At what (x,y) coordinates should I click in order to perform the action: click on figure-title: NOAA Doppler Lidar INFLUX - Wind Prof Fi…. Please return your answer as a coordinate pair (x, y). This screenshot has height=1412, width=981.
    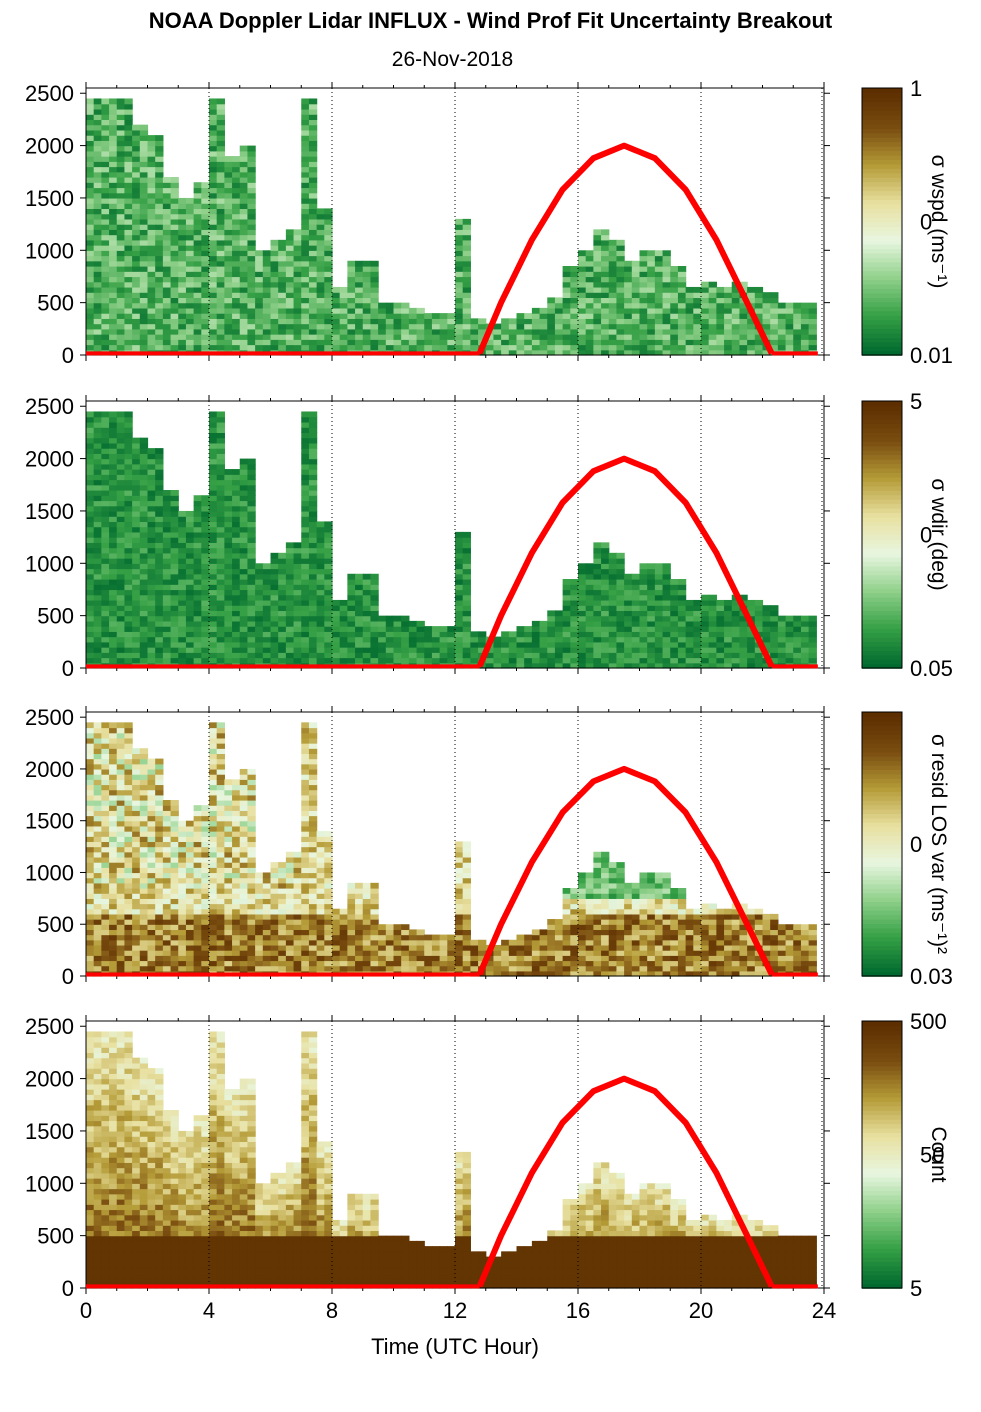
    Looking at the image, I should click on (490, 20).